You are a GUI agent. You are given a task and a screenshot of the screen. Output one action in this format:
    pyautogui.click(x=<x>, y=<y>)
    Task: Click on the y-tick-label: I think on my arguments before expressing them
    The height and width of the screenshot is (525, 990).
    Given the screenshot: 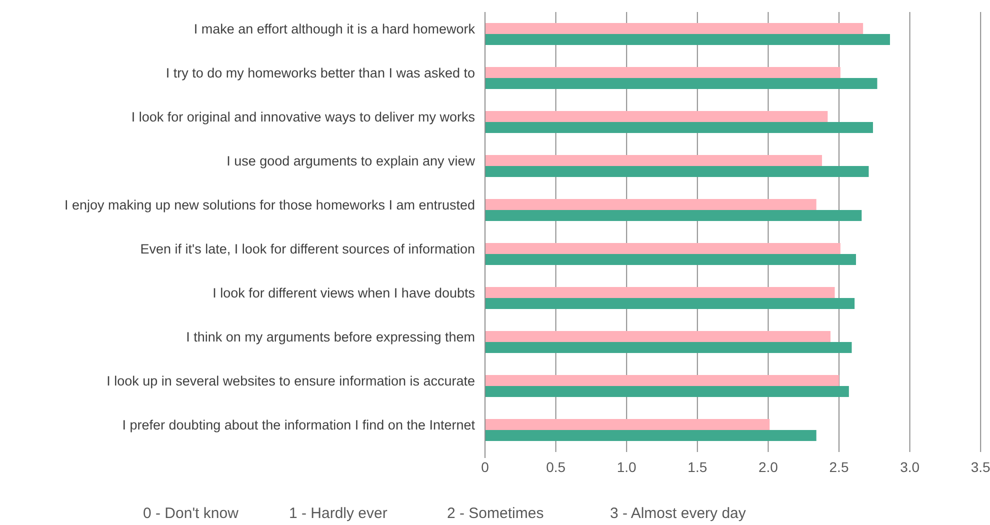 What is the action you would take?
    pyautogui.click(x=330, y=337)
    